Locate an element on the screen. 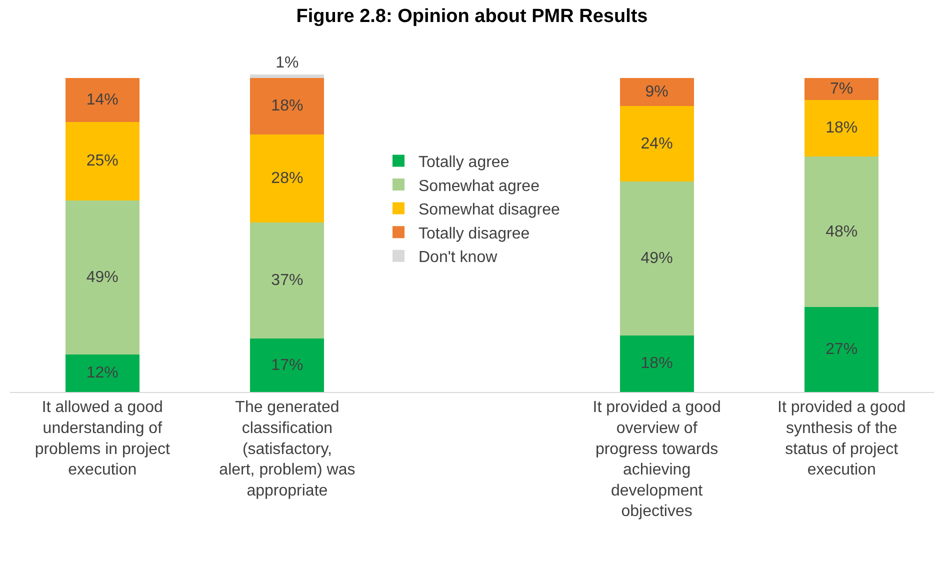 The image size is (944, 569). data-label: 1% is located at coordinates (287, 63).